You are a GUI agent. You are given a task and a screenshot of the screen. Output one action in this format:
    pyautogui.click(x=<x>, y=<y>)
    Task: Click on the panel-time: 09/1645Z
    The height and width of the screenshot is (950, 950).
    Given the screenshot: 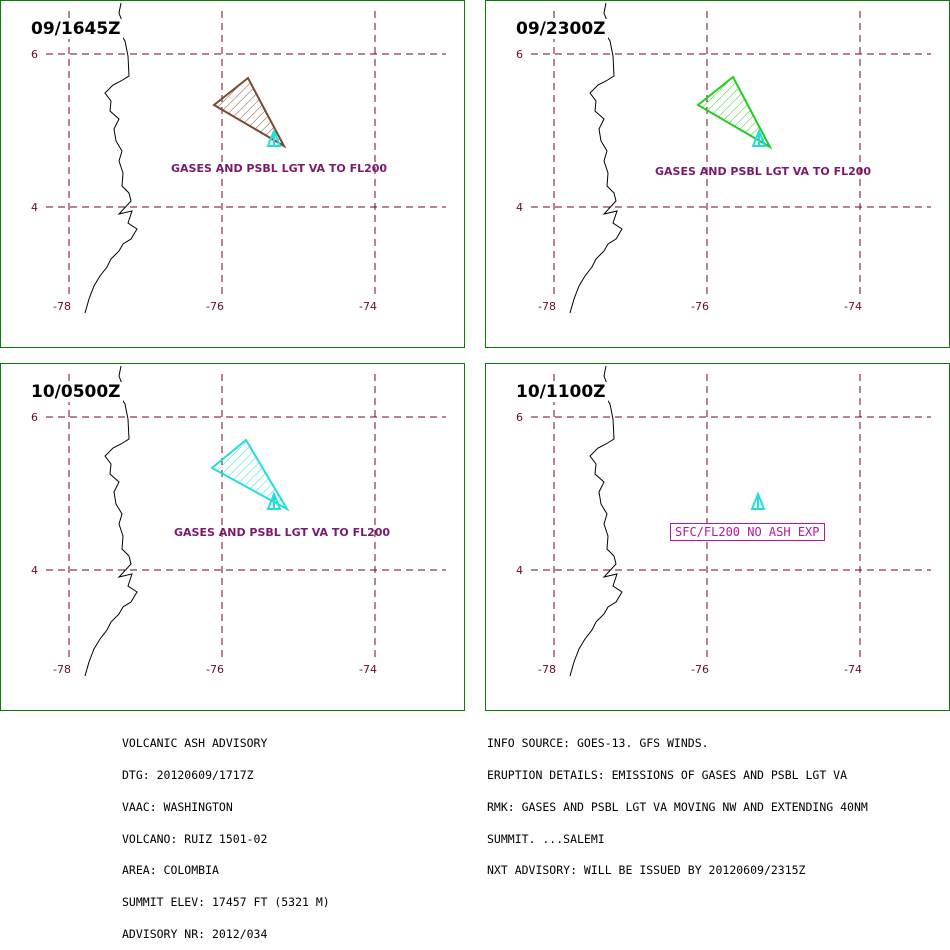 What is the action you would take?
    pyautogui.click(x=76, y=29)
    